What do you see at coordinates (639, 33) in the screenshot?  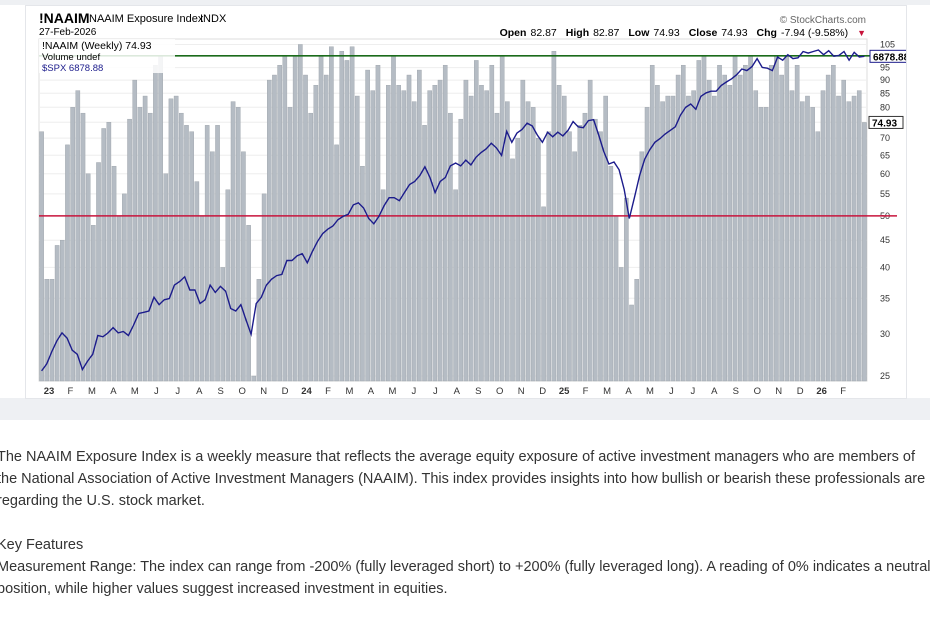 I see `ohlc-label: Low` at bounding box center [639, 33].